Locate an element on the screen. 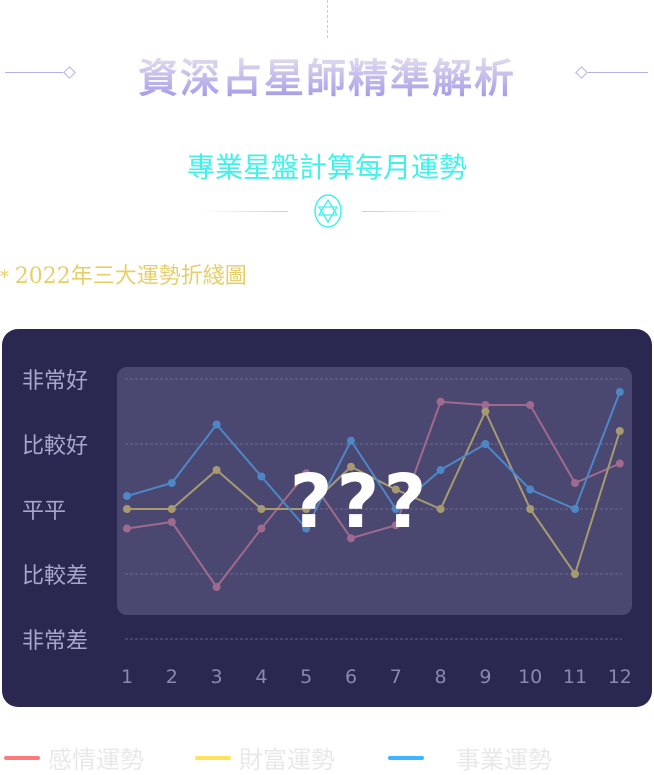  section-title-text: 2022年三大運勢折綫圖 is located at coordinates (130, 276).